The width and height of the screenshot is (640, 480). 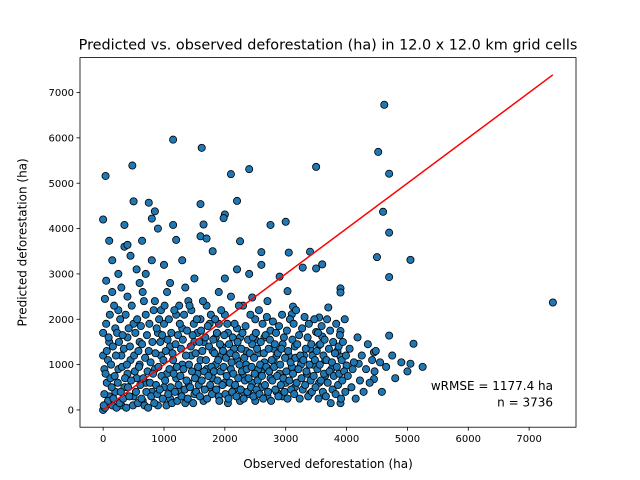 I want to click on x-tick-label: 2000, so click(x=224, y=439).